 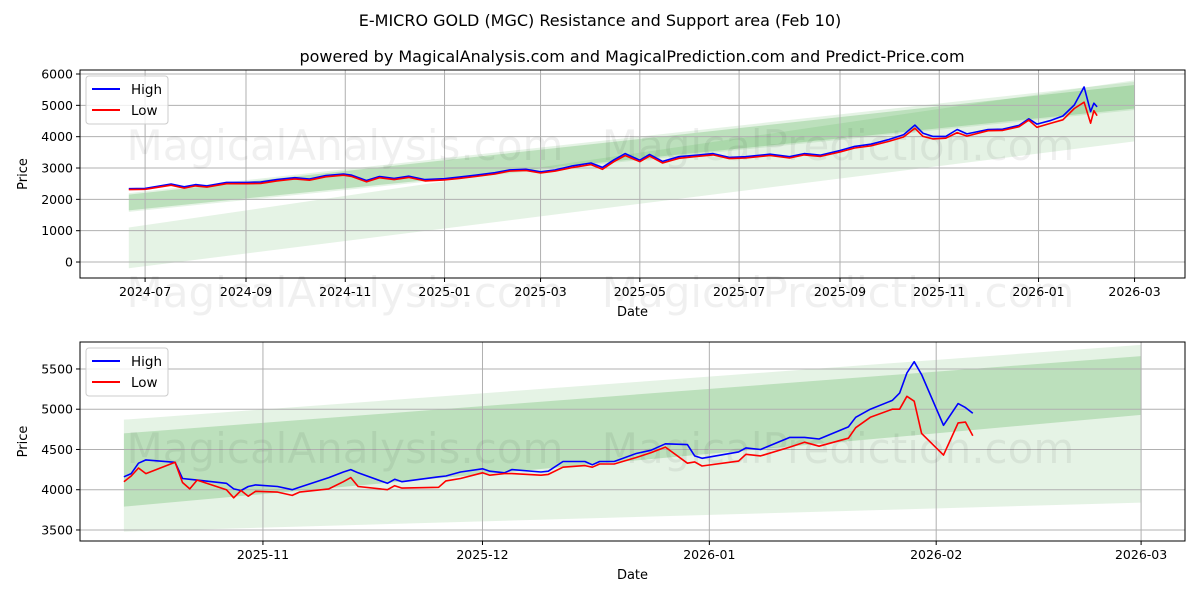 What do you see at coordinates (145, 291) in the screenshot?
I see `x-tick-label: 2024-07` at bounding box center [145, 291].